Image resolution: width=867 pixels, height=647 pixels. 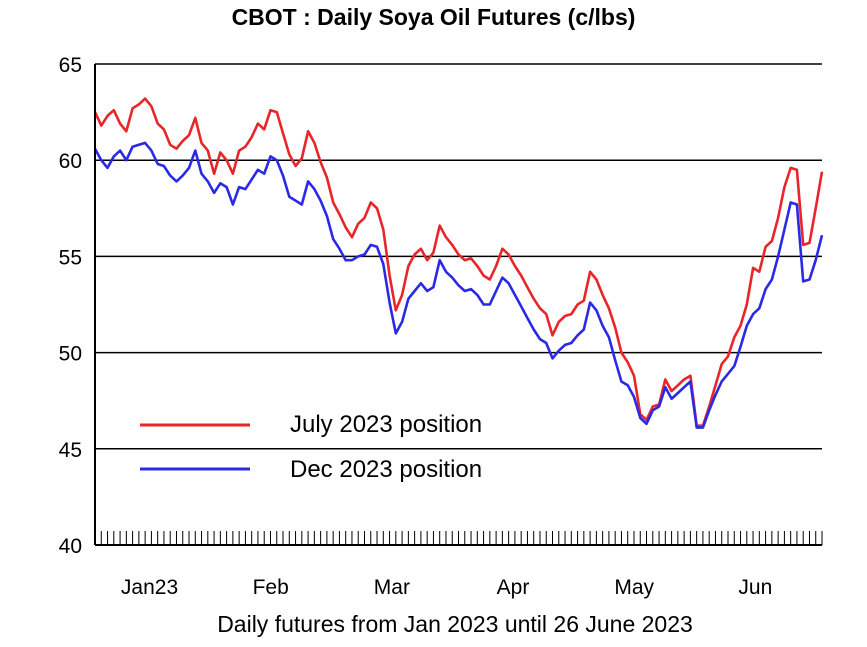 What do you see at coordinates (392, 587) in the screenshot?
I see `x-tick-label: Mar` at bounding box center [392, 587].